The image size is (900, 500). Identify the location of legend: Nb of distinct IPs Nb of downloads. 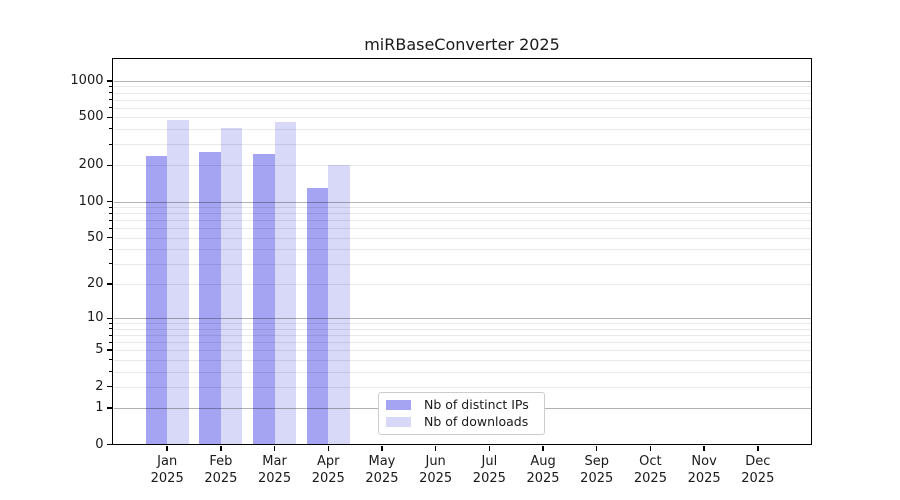
(461, 413).